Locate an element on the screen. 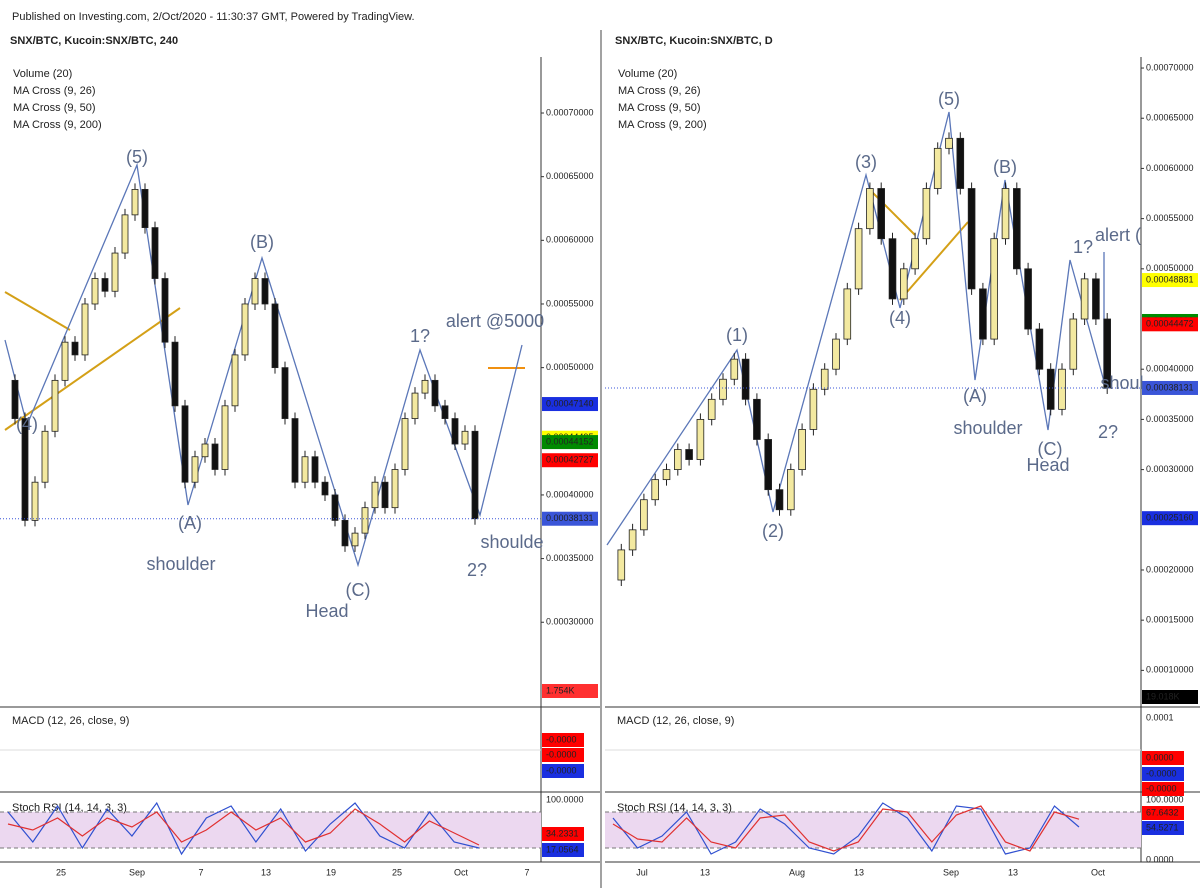 The width and height of the screenshot is (1200, 888). annotation: shoulde is located at coordinates (511, 542).